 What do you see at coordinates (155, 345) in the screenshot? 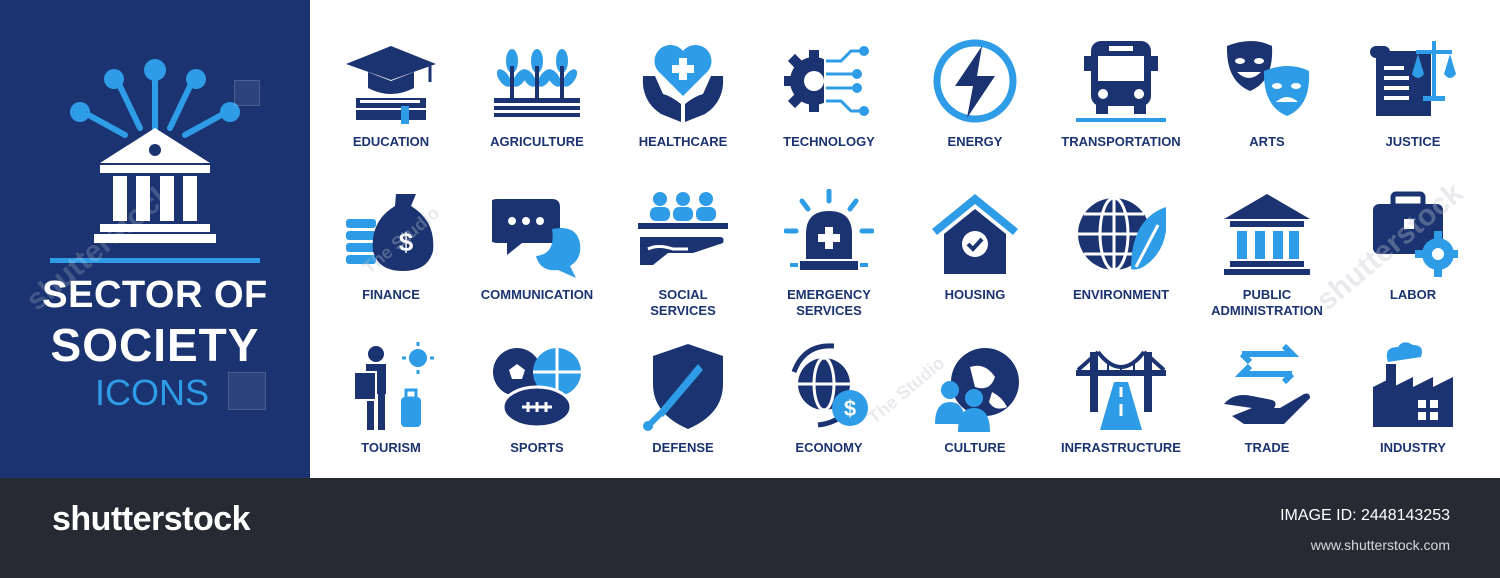
I see `hero-title-line2: SOCIETY` at bounding box center [155, 345].